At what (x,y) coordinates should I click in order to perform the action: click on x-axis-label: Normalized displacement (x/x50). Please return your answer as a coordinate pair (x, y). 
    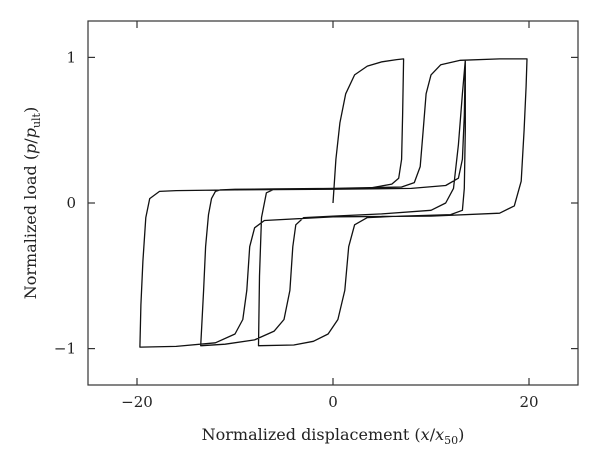
    Looking at the image, I should click on (333, 436).